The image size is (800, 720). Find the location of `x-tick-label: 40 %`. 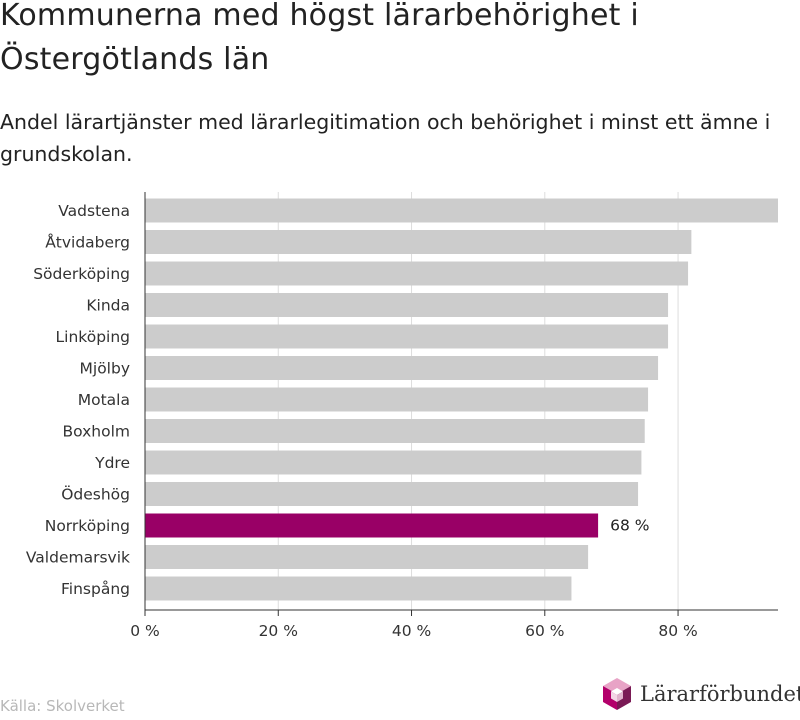

x-tick-label: 40 % is located at coordinates (411, 631).